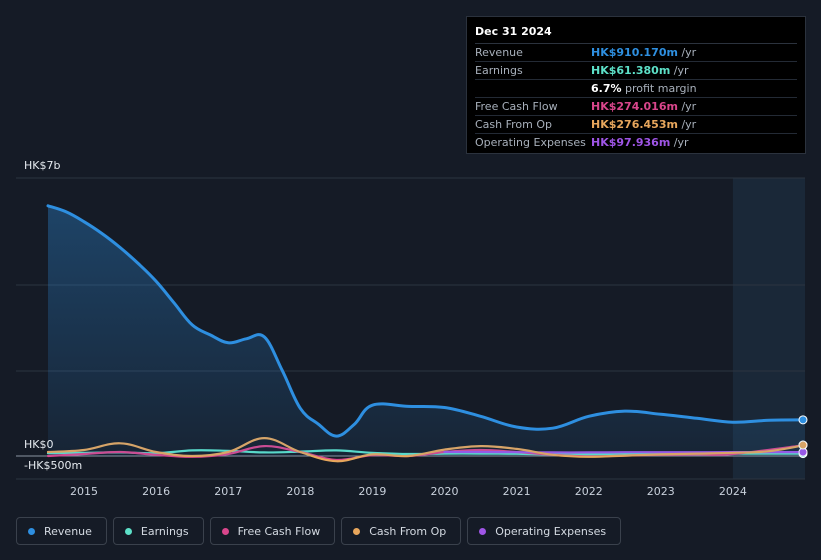 This screenshot has height=560, width=821. What do you see at coordinates (42, 165) in the screenshot?
I see `y-axis-label-top: HK$7b` at bounding box center [42, 165].